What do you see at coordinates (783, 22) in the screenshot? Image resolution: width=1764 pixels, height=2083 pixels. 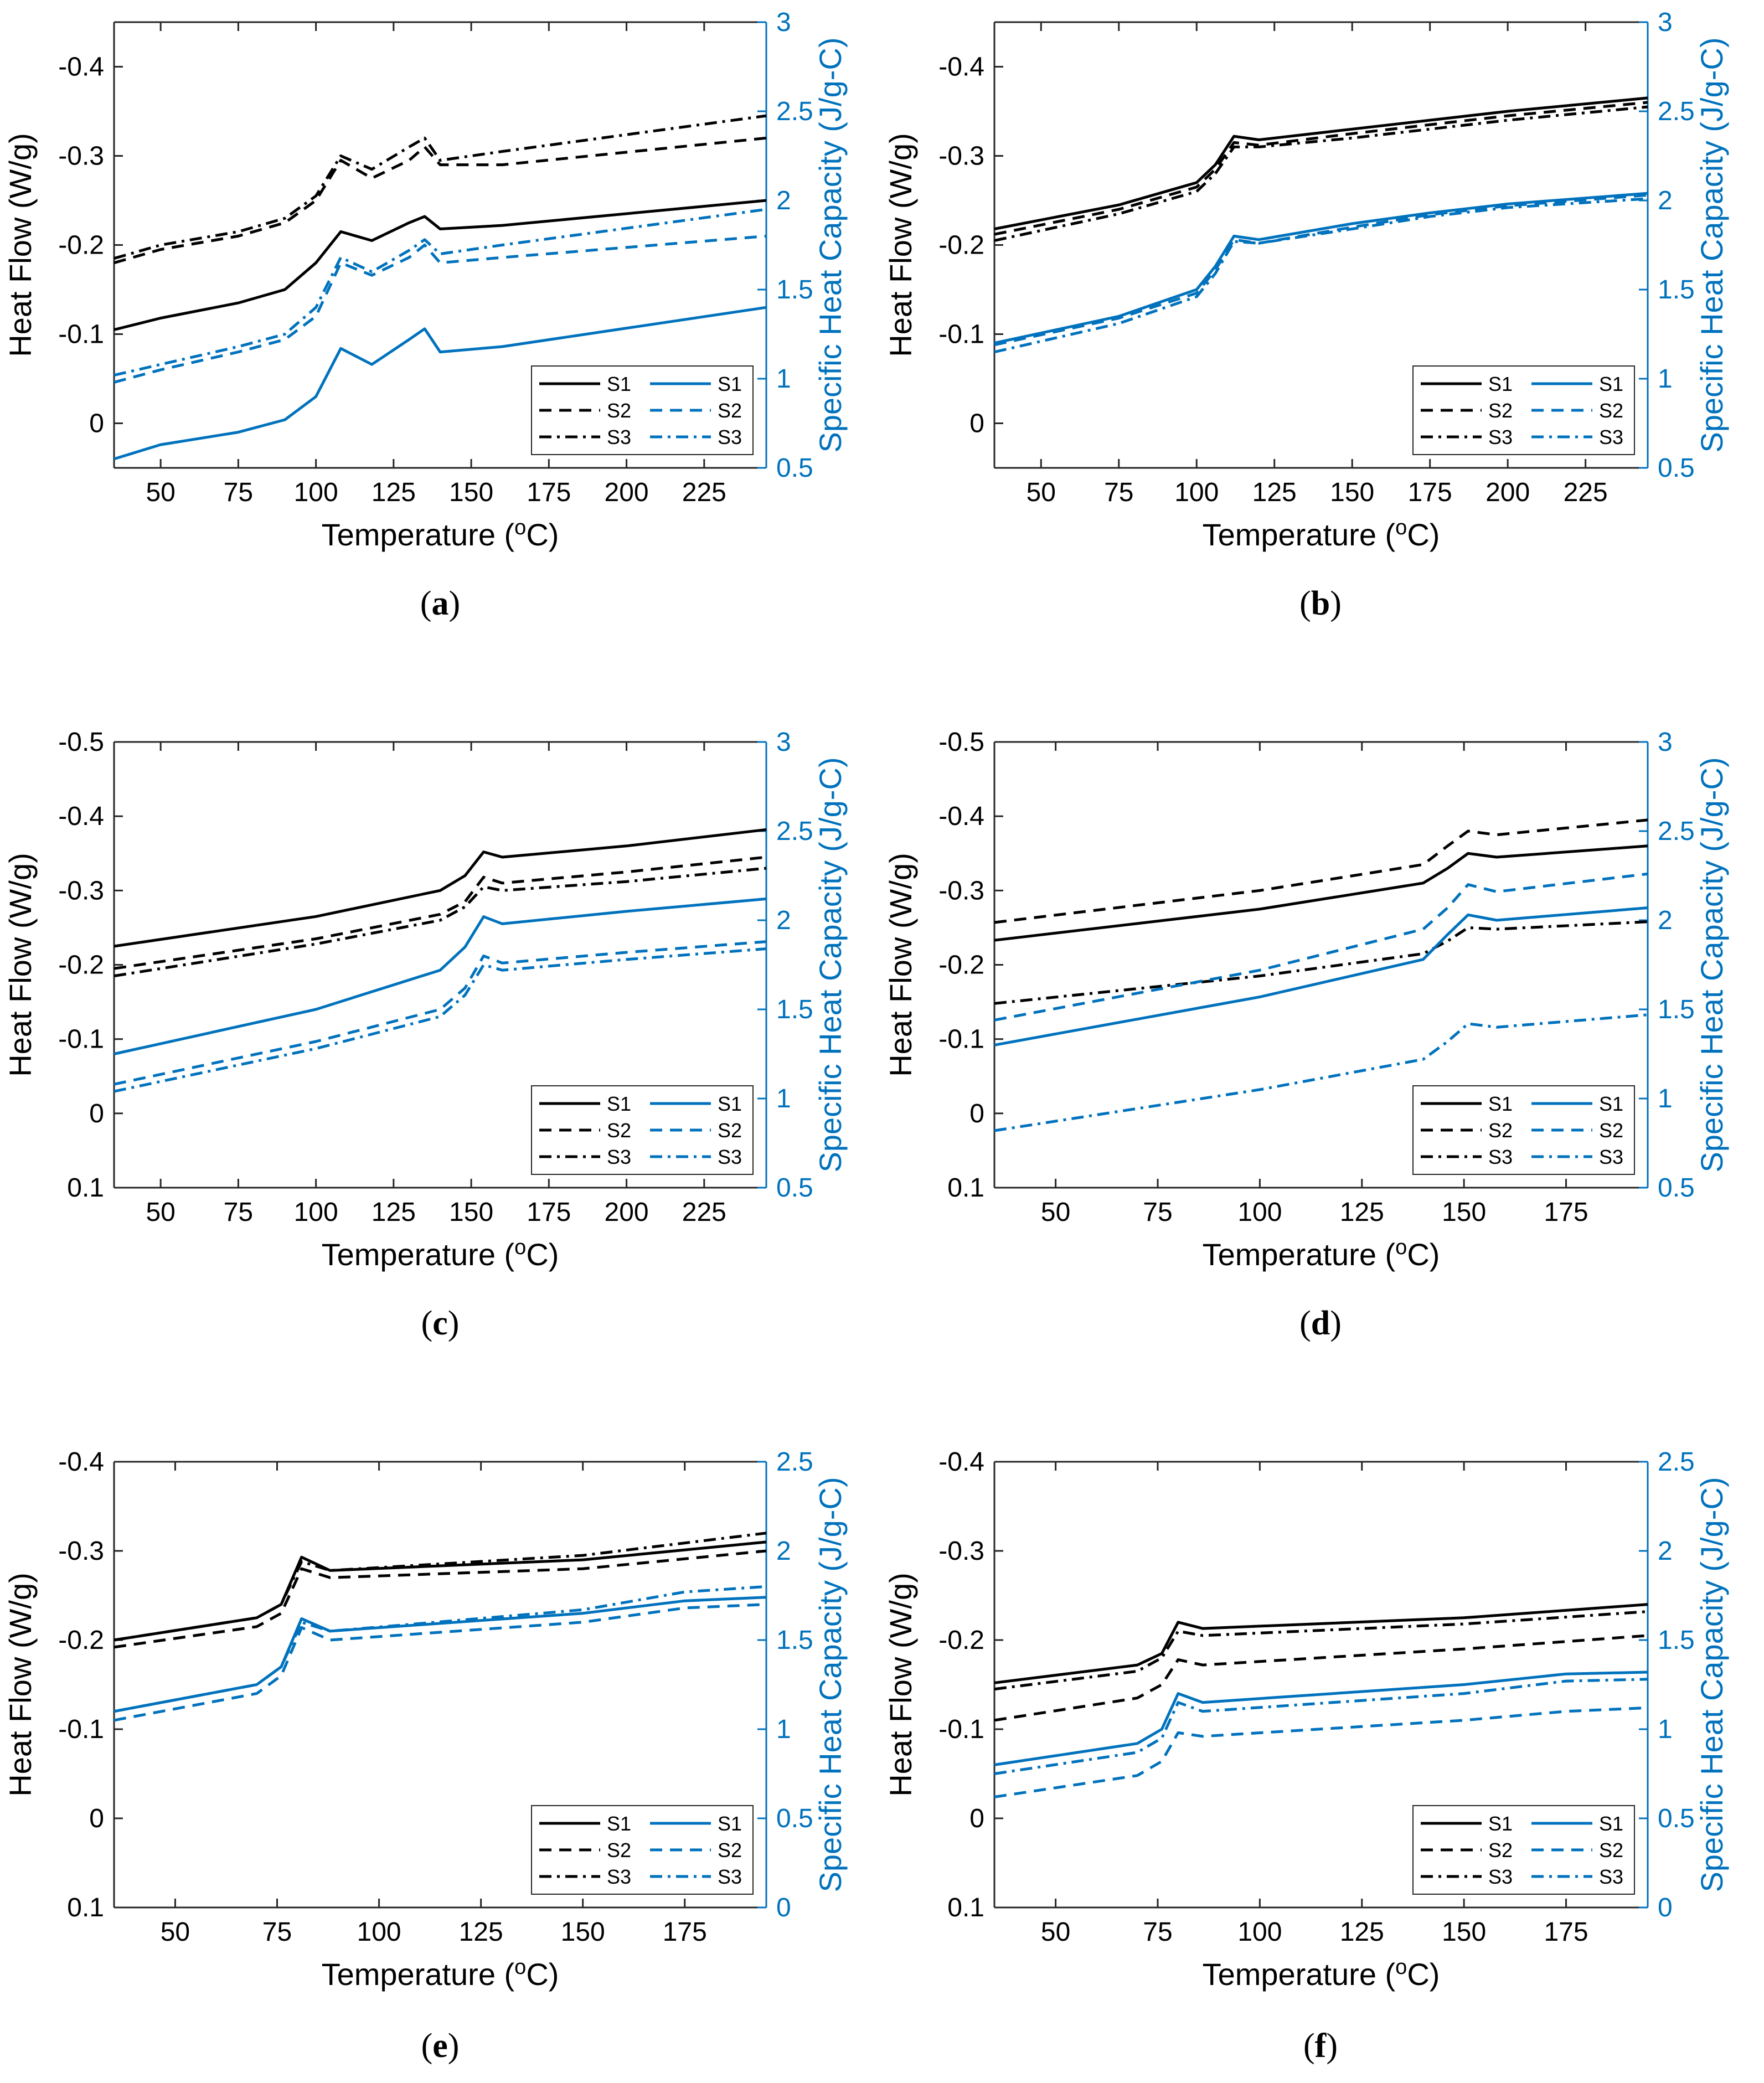 I see `y2-tick-label: 3` at bounding box center [783, 22].